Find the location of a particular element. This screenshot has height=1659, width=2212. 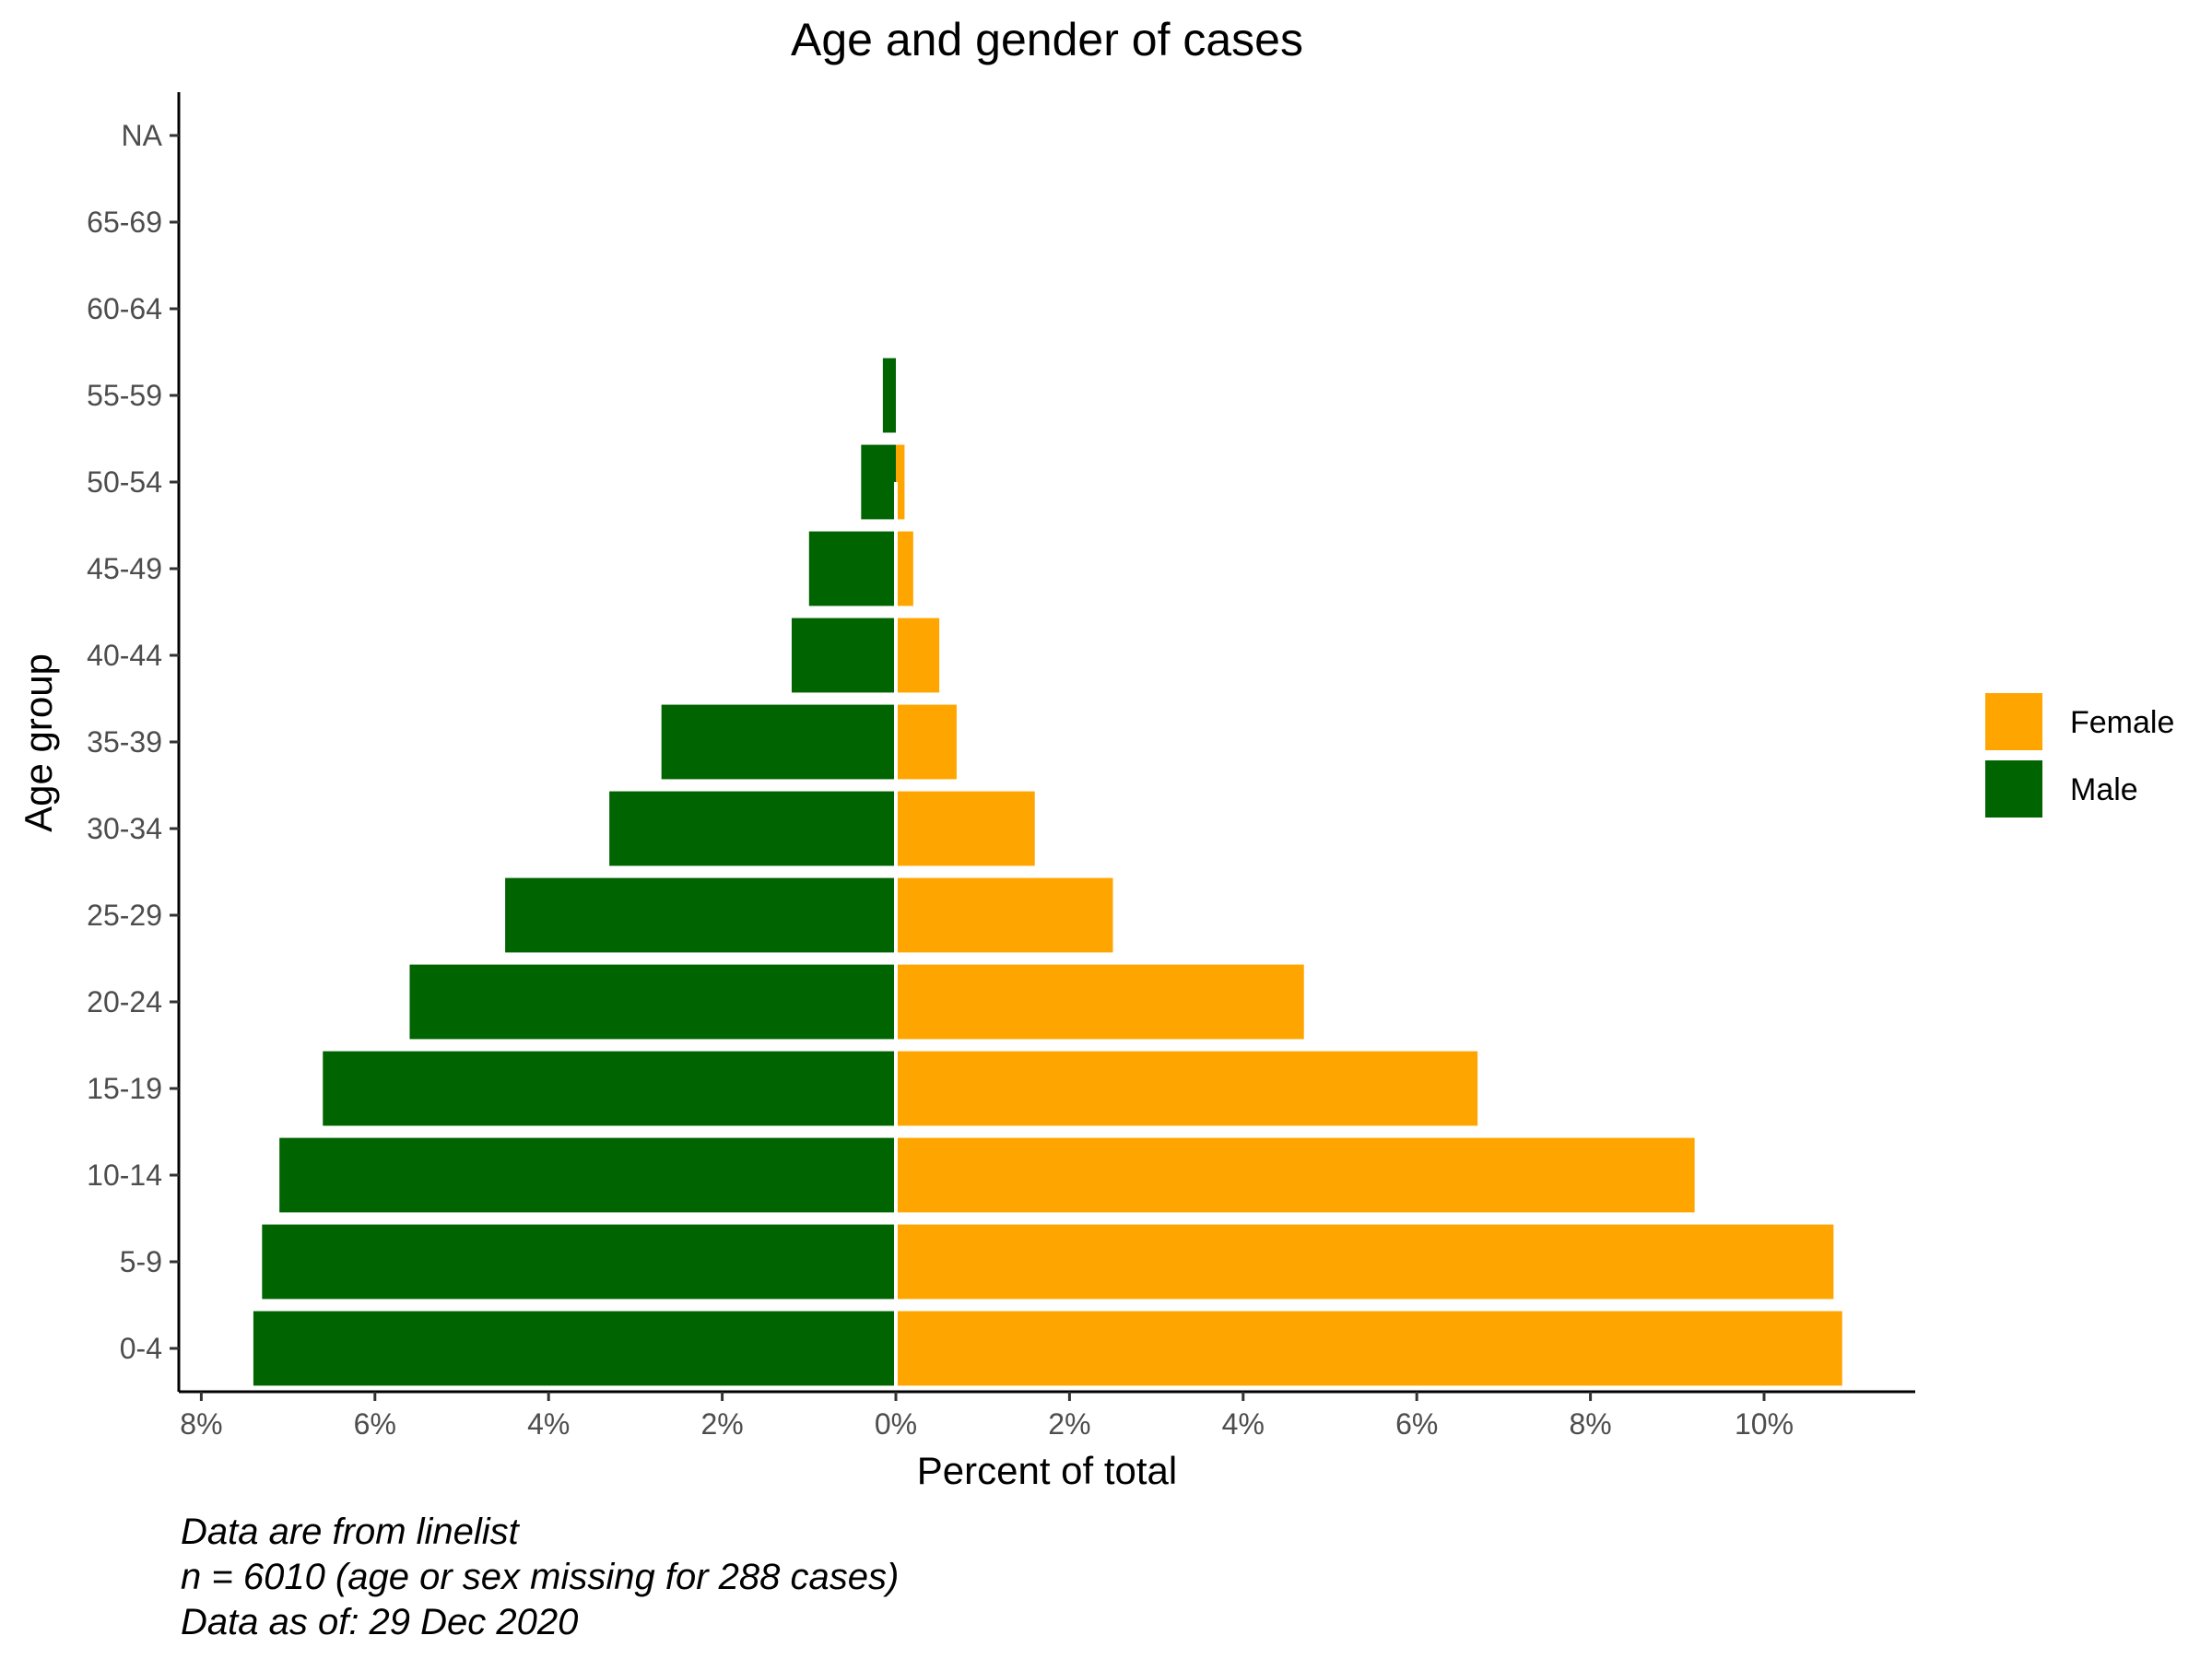

y-tick-label: 15-19 is located at coordinates (124, 1088).